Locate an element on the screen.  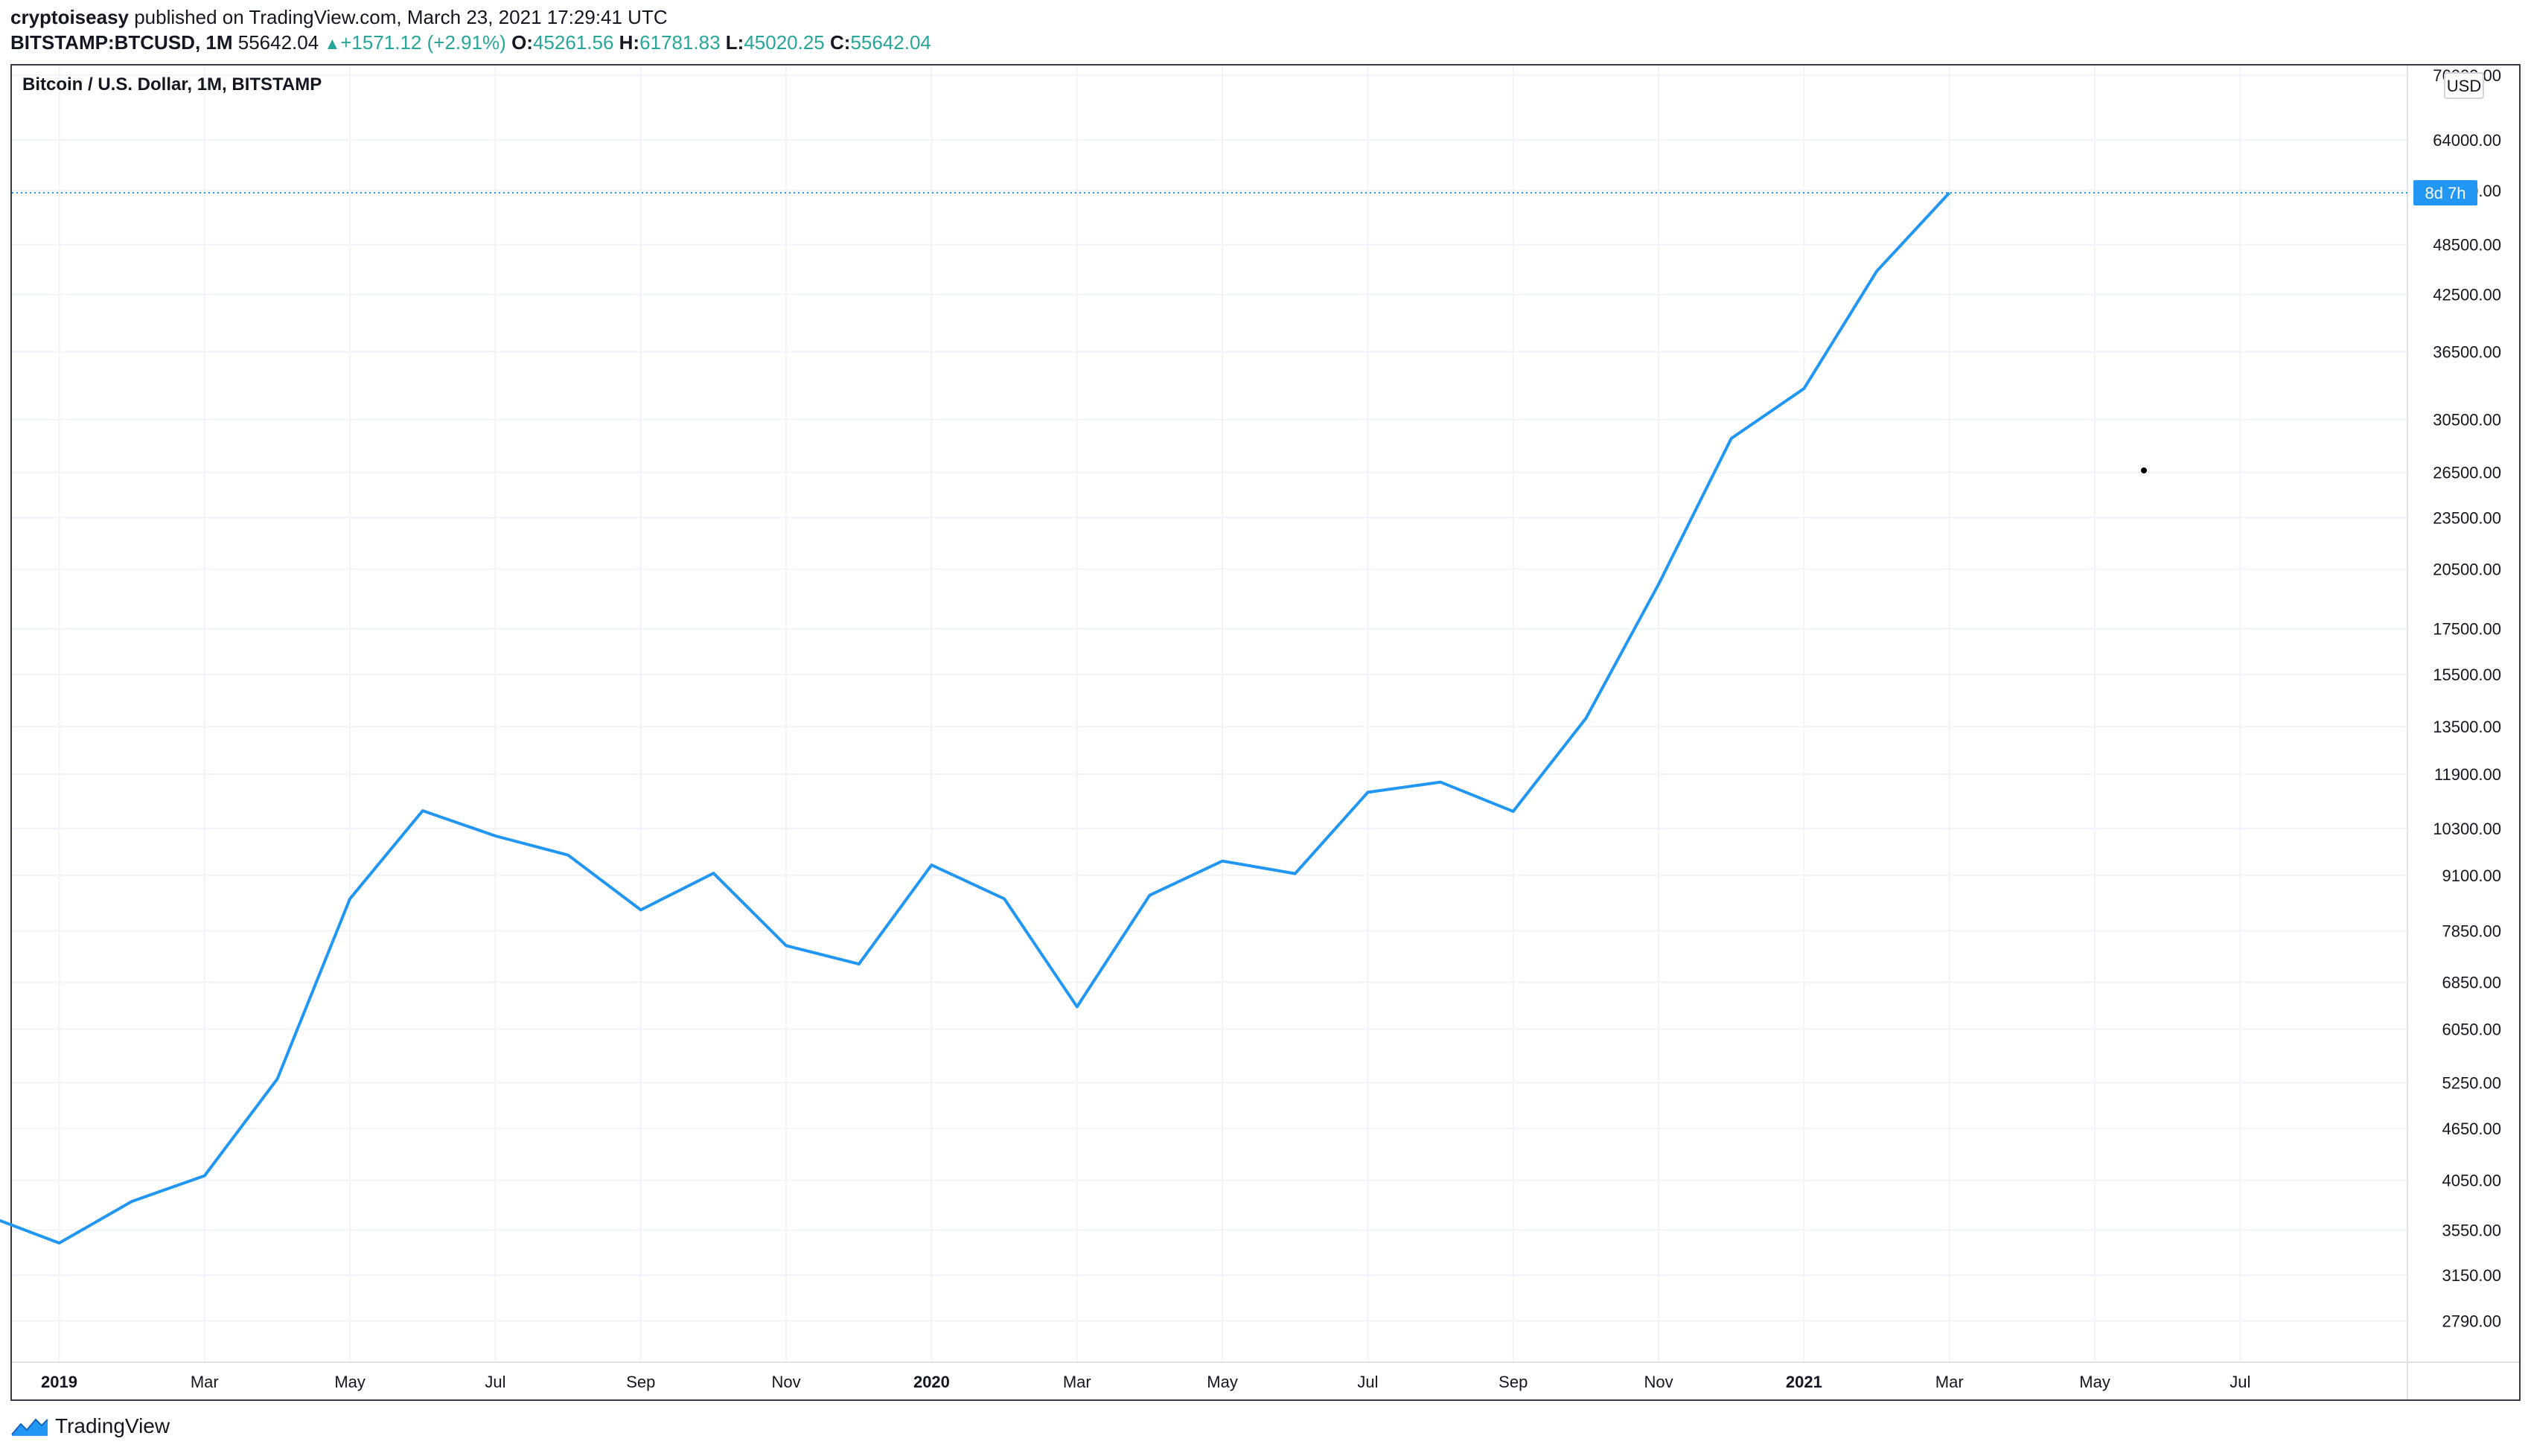
last-price-badge-text: 8d 7h is located at coordinates (2445, 193).